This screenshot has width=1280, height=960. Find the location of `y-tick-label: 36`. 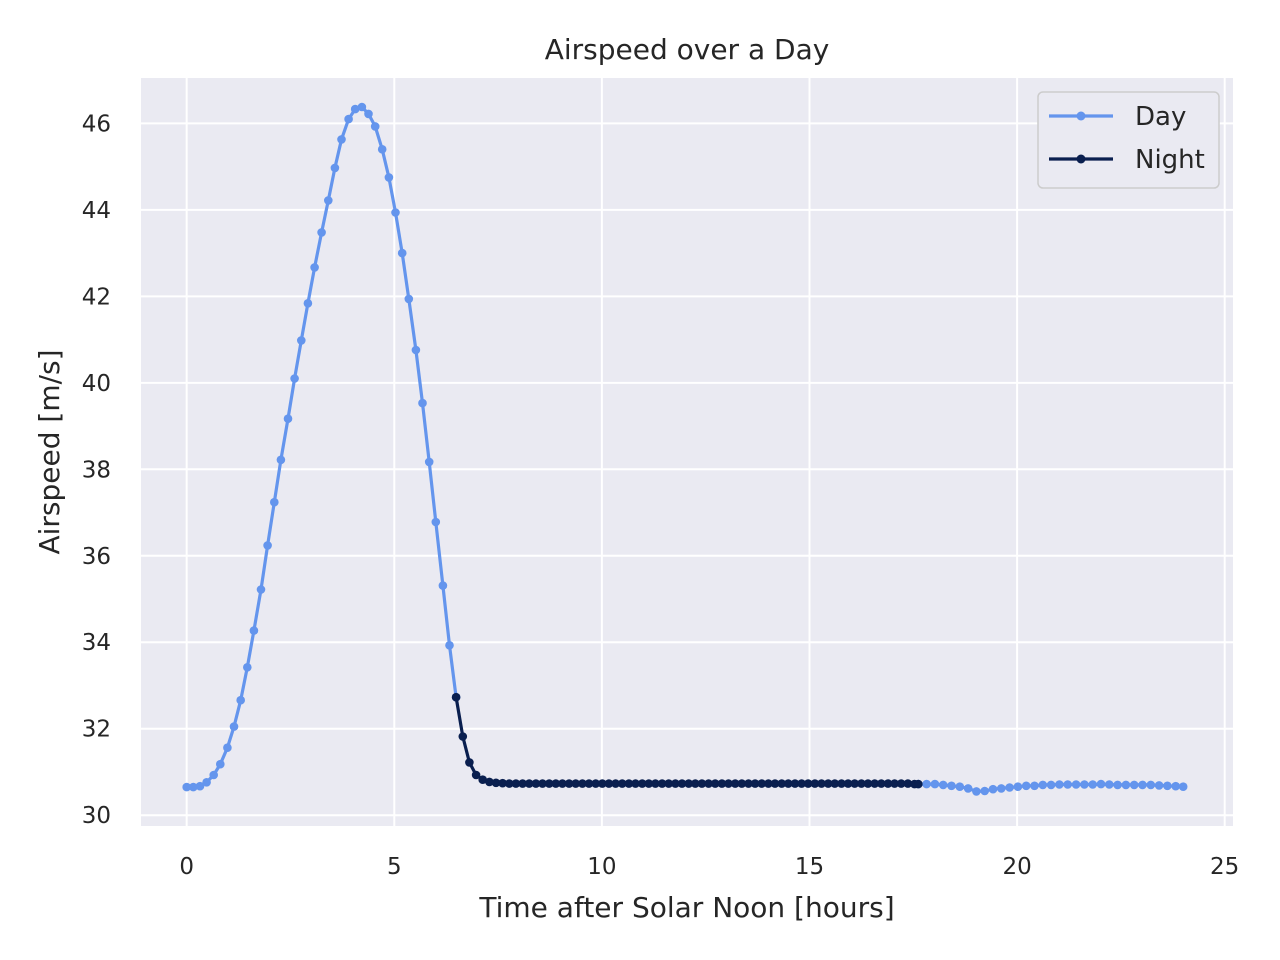

y-tick-label: 36 is located at coordinates (96, 557).